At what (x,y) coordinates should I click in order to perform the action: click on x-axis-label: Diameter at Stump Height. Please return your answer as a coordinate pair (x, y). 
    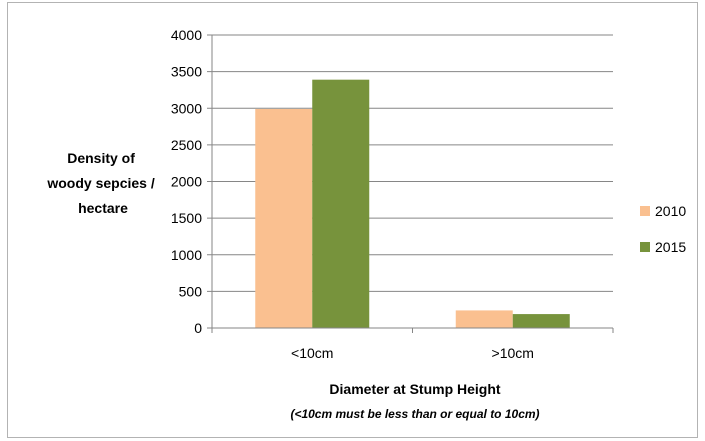
    Looking at the image, I should click on (414, 389).